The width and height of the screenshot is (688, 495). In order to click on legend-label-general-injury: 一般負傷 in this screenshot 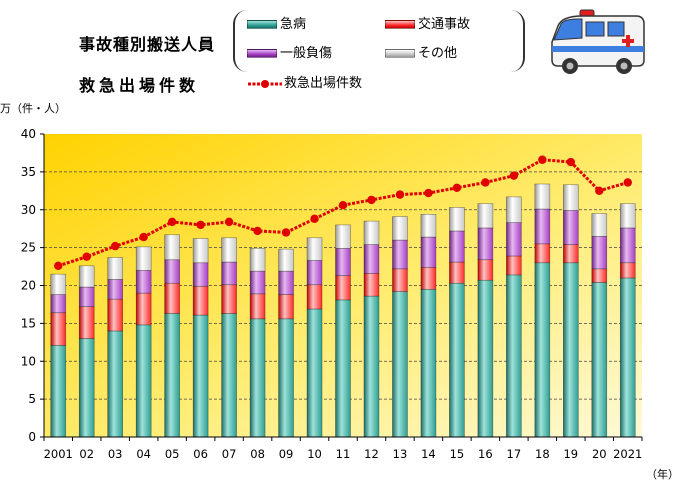, I will do `click(306, 53)`.